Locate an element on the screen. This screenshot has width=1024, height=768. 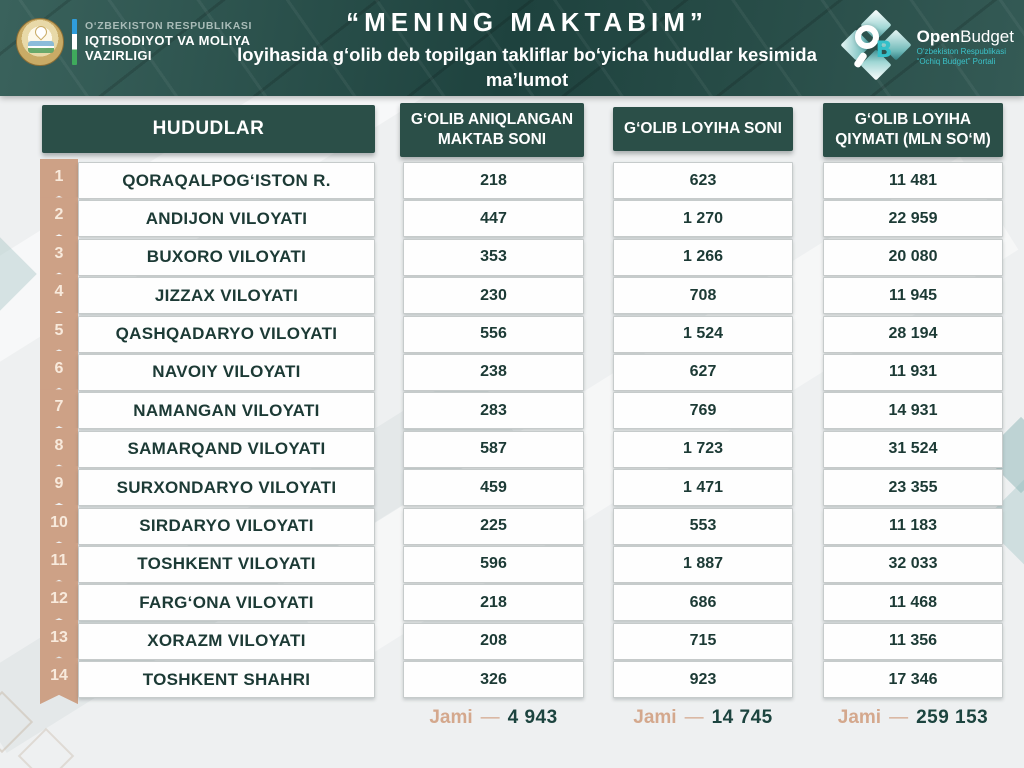
projects-cell: 708 is located at coordinates (703, 296).